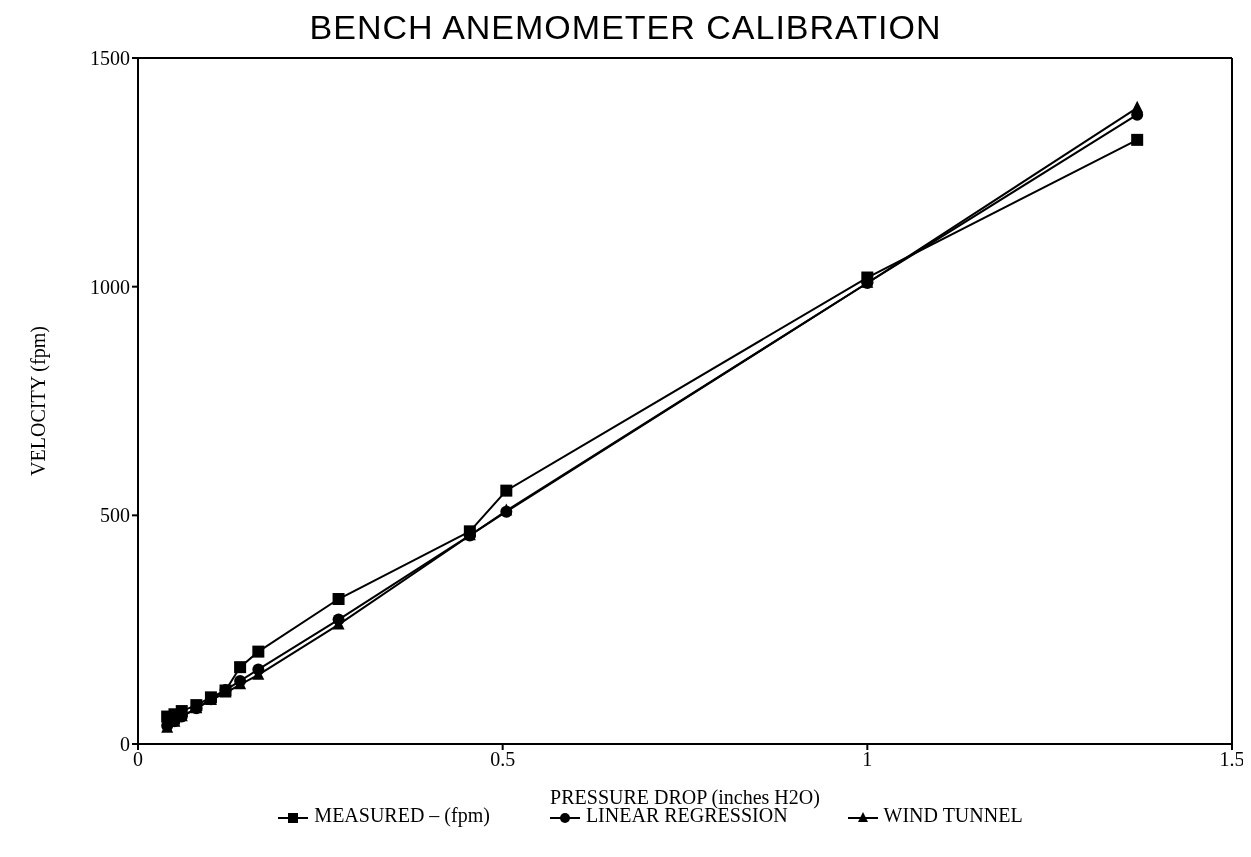  Describe the element at coordinates (125, 744) in the screenshot. I see `y-tick-label: 0` at that location.